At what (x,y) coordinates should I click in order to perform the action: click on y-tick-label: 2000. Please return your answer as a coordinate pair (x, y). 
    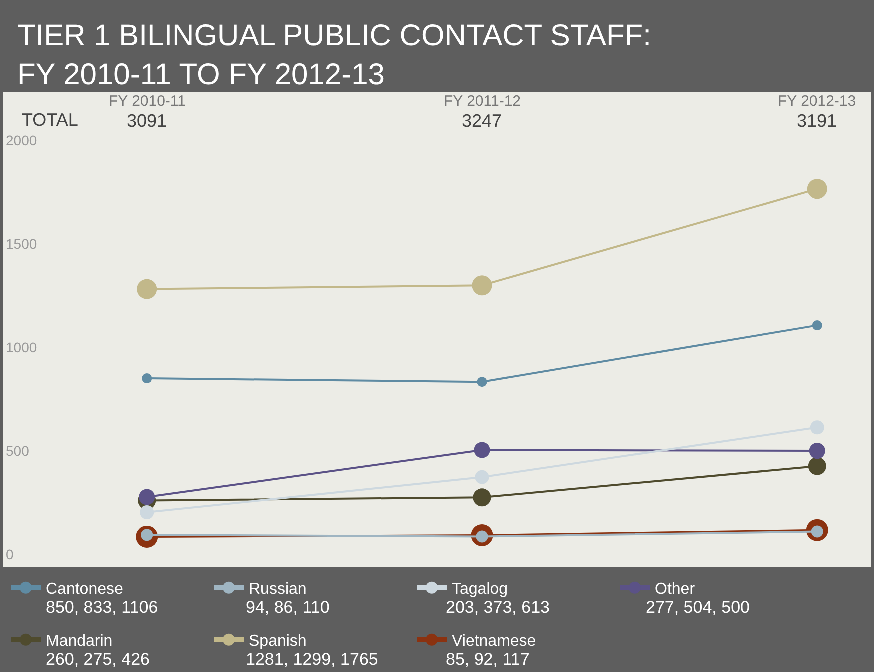
    Looking at the image, I should click on (22, 140).